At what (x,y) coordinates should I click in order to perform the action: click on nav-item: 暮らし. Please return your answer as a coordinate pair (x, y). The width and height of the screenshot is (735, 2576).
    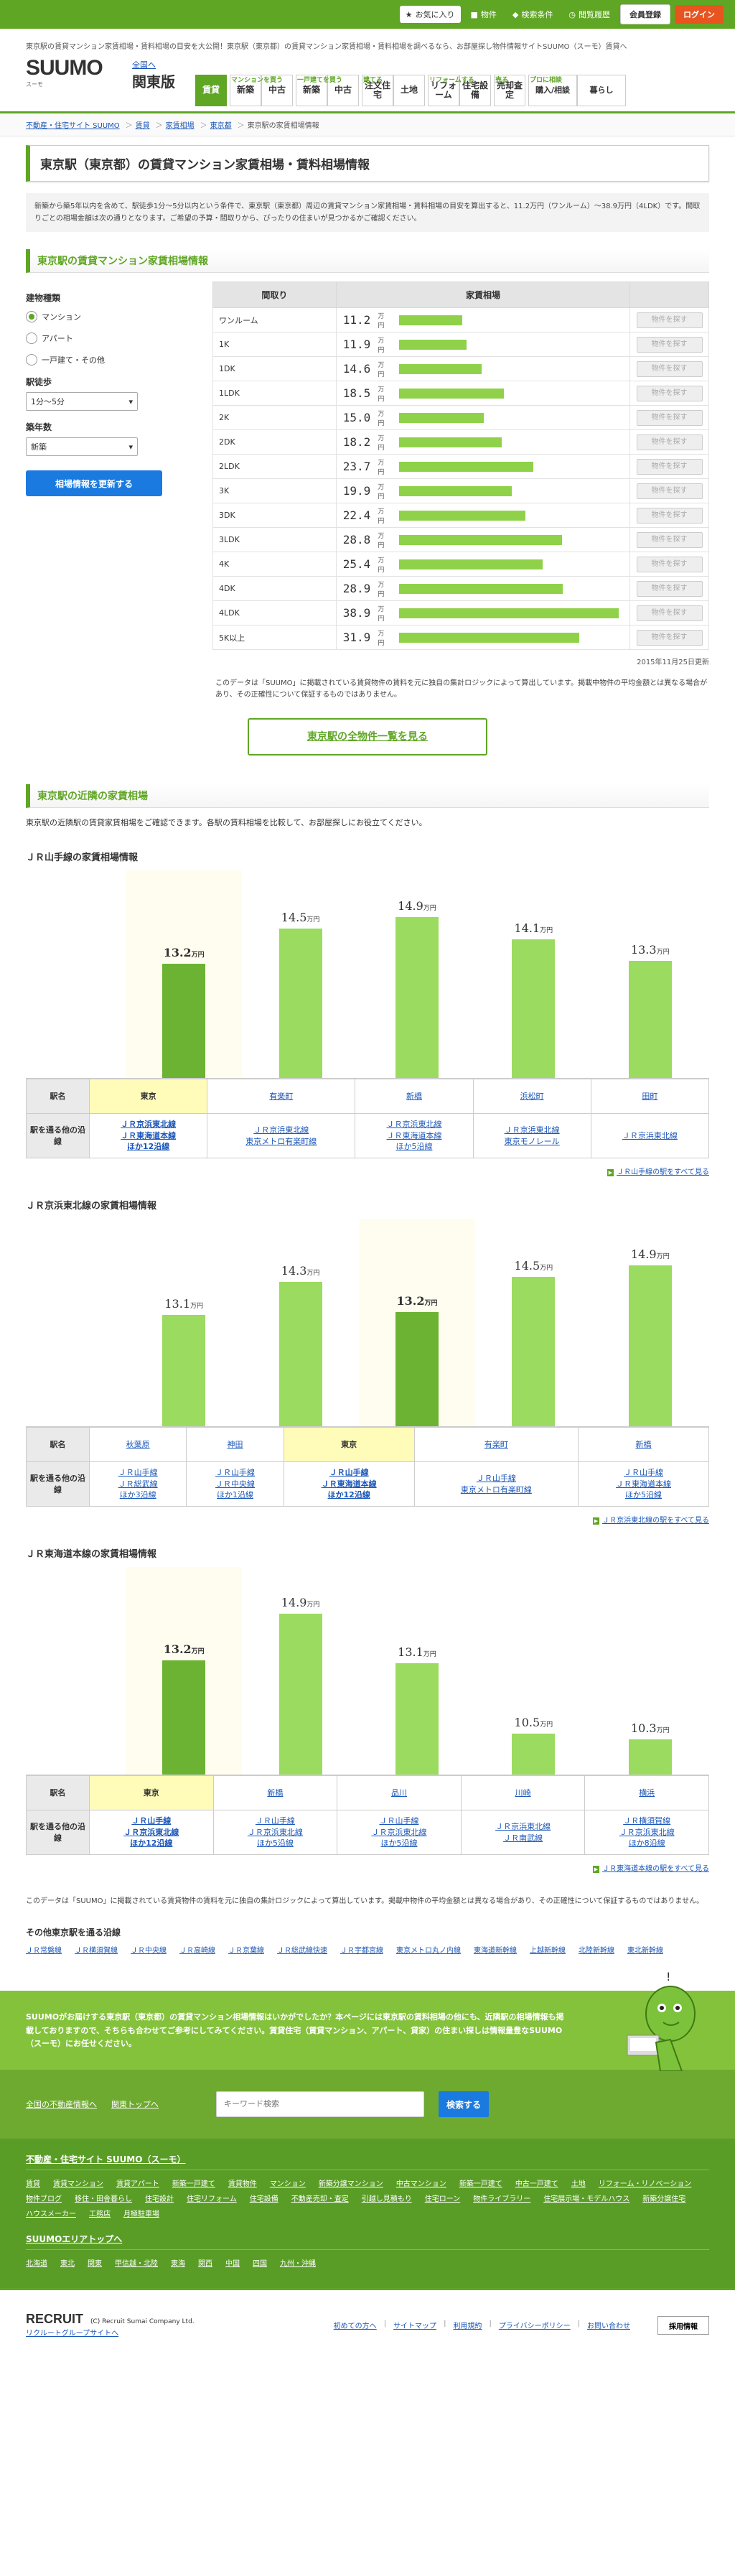
    Looking at the image, I should click on (601, 90).